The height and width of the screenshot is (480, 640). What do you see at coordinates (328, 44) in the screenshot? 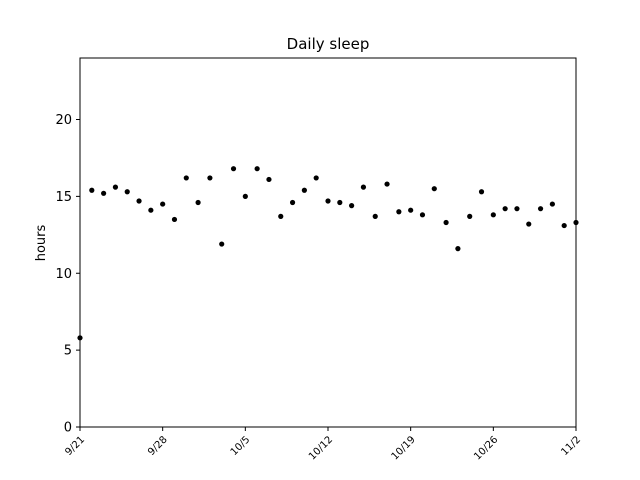
I see `chart-title: Daily sleep` at bounding box center [328, 44].